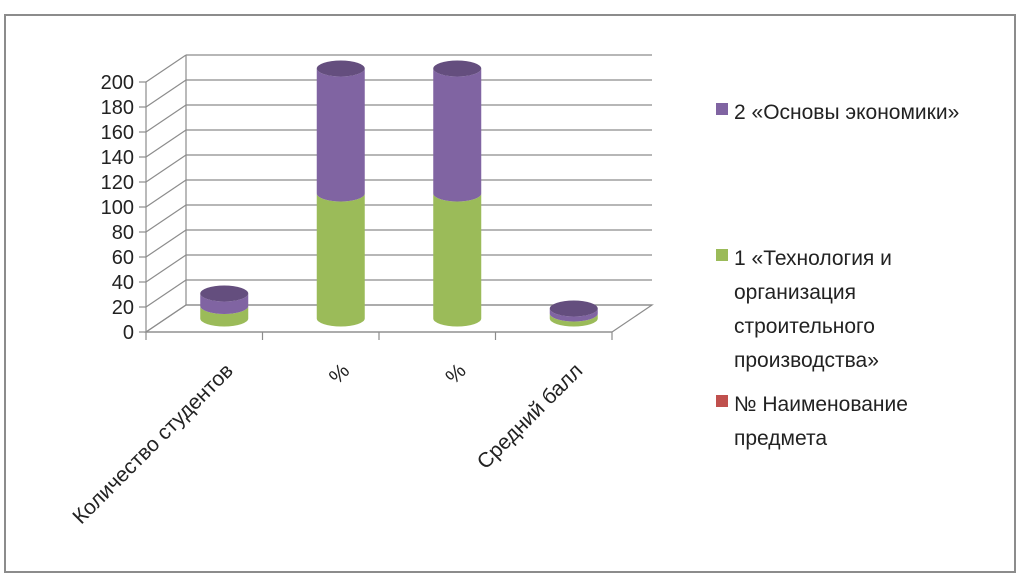 The height and width of the screenshot is (580, 1022). I want to click on y-tick-label: 100, so click(117, 208).